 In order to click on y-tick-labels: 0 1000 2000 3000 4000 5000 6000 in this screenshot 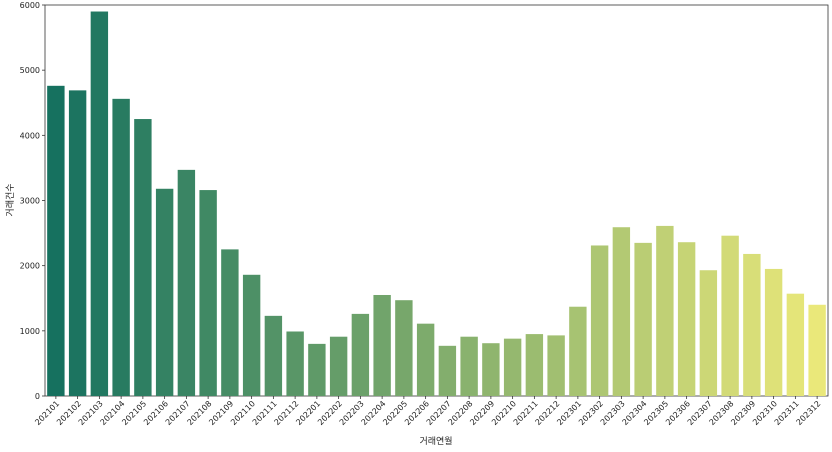, I will do `click(32, 201)`.